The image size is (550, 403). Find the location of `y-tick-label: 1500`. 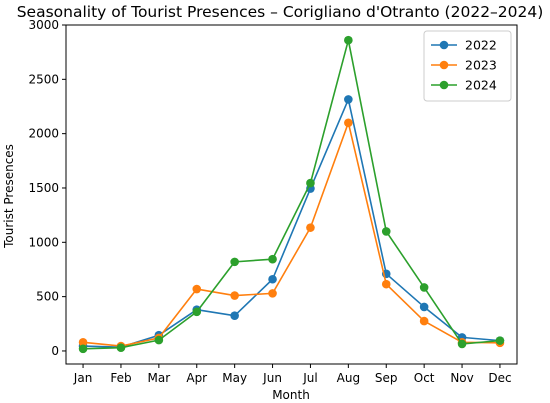

y-tick-label: 1500 is located at coordinates (43, 188).